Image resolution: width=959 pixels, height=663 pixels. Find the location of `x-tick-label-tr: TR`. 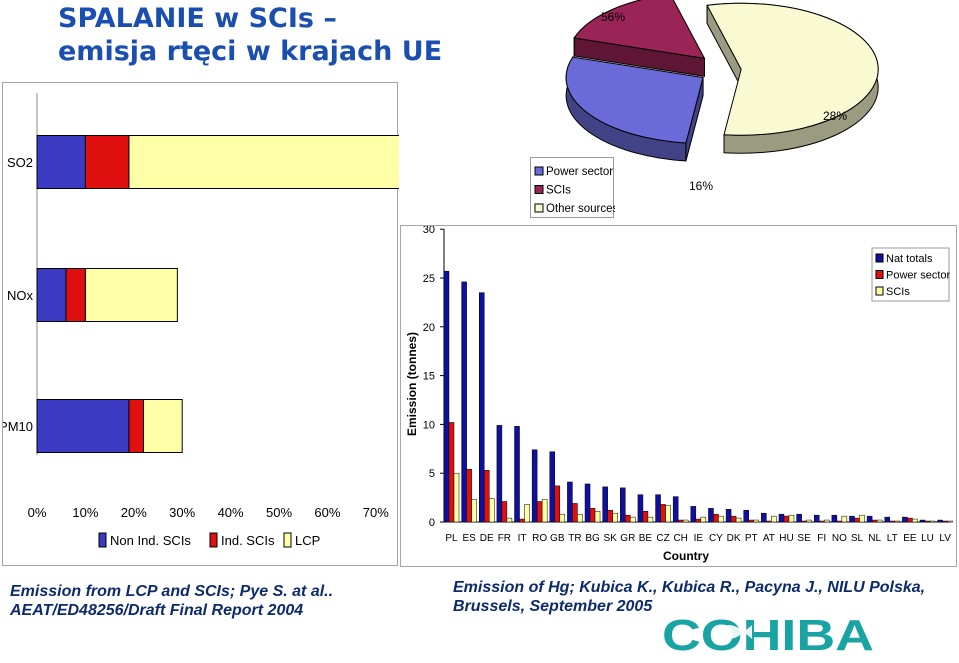

x-tick-label-tr: TR is located at coordinates (574, 538).